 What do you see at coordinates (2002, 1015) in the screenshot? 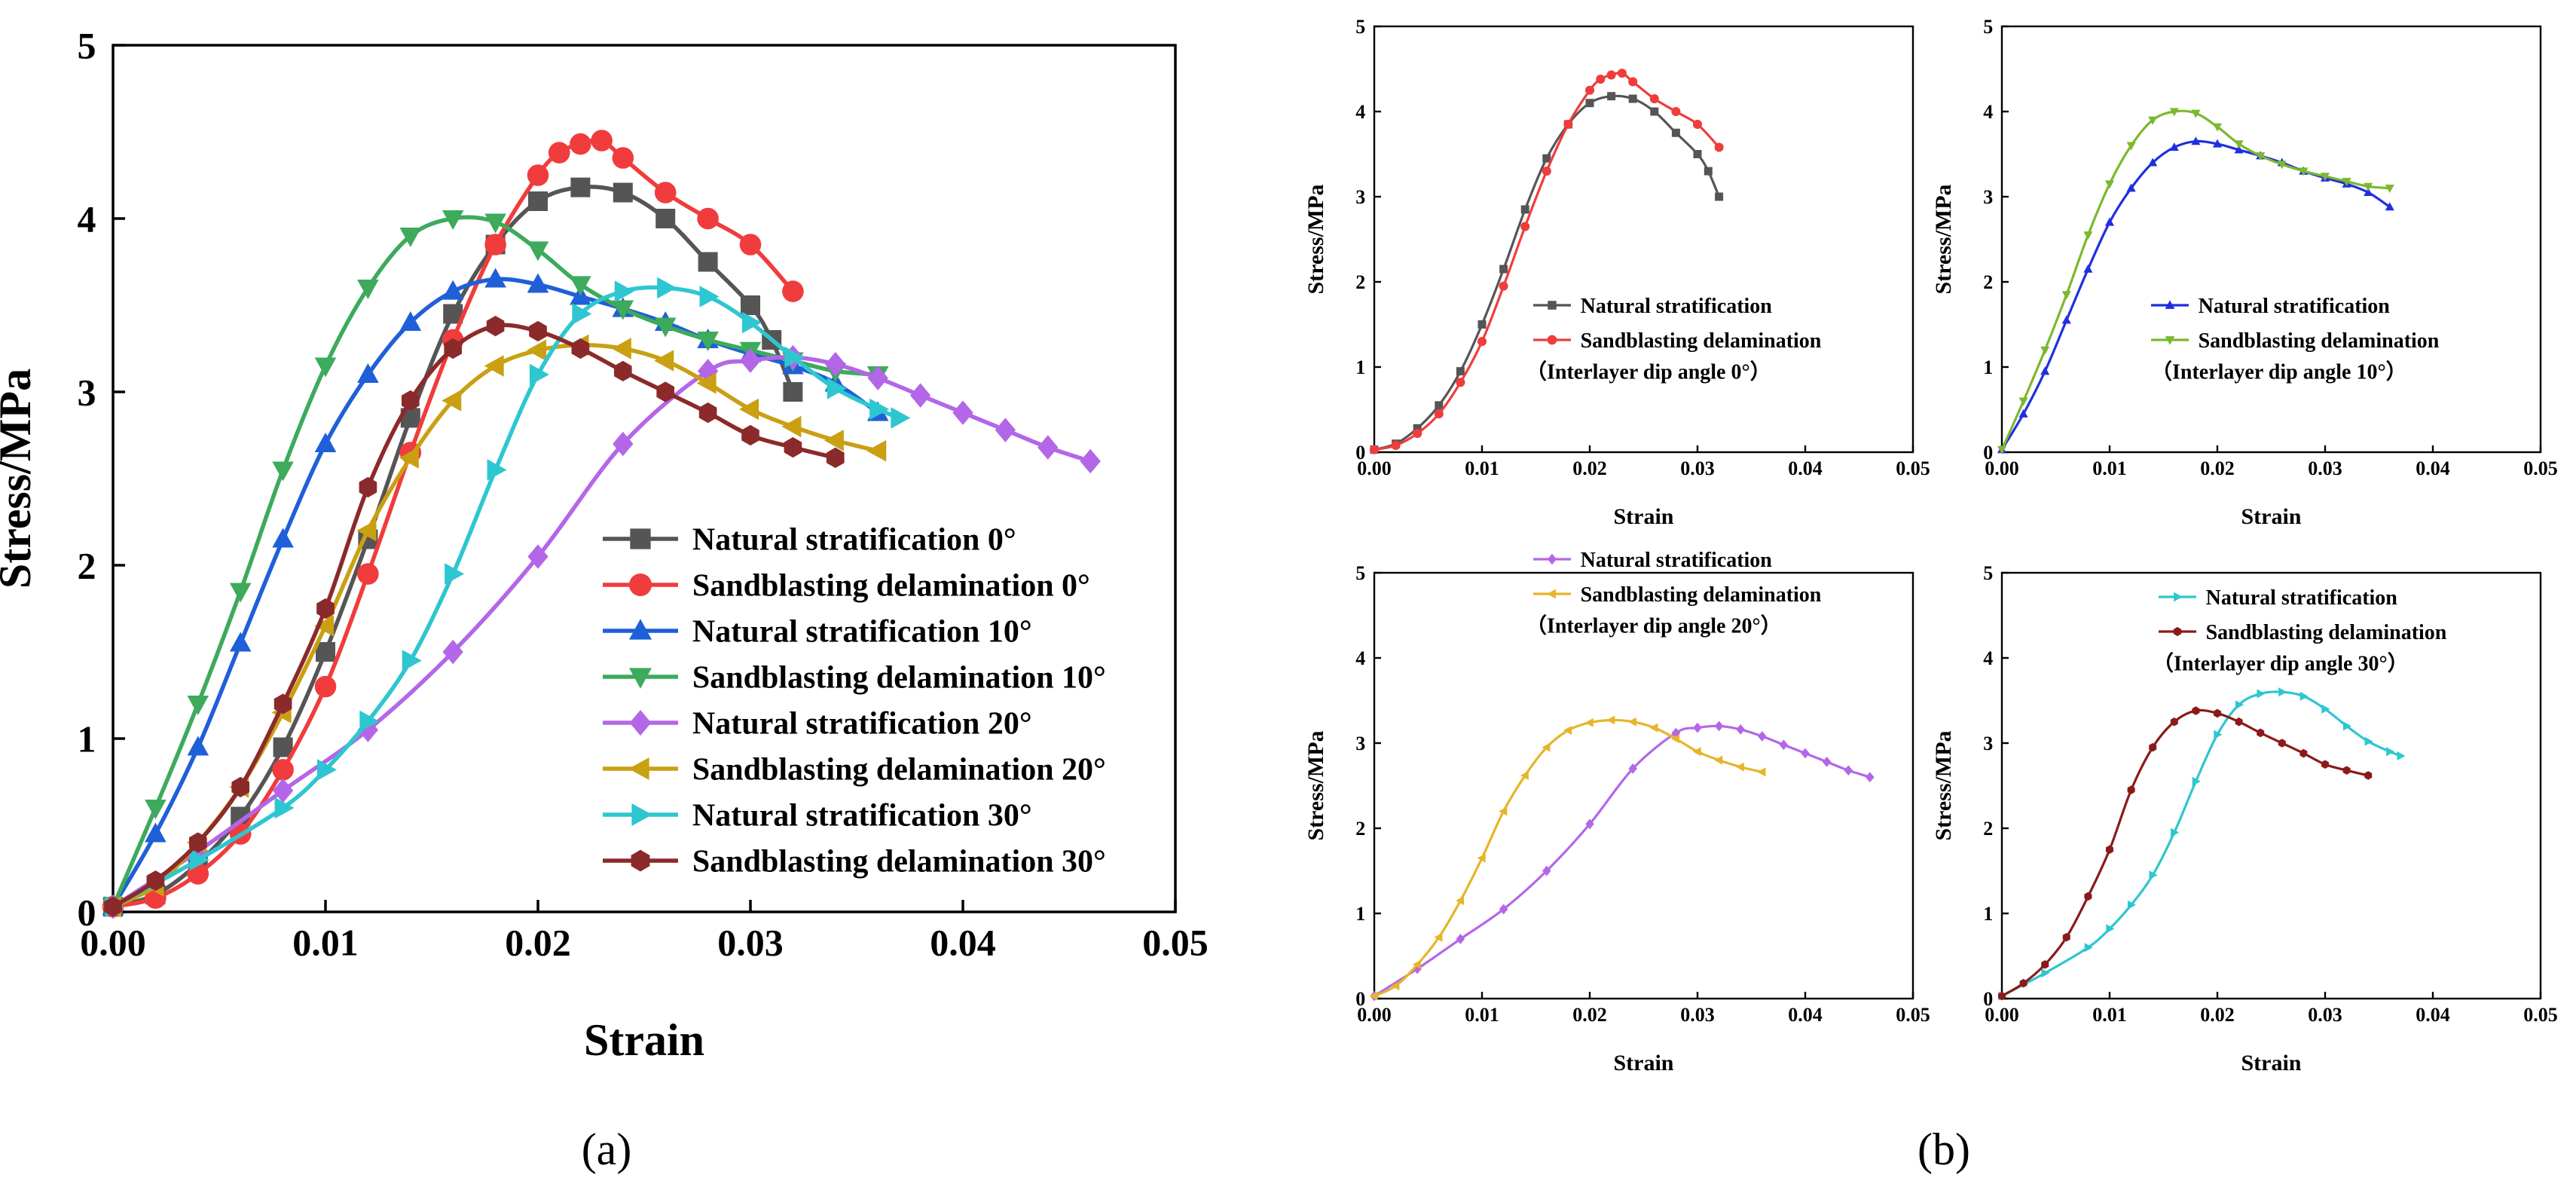
I see `x-tick-label: 0.00` at bounding box center [2002, 1015].